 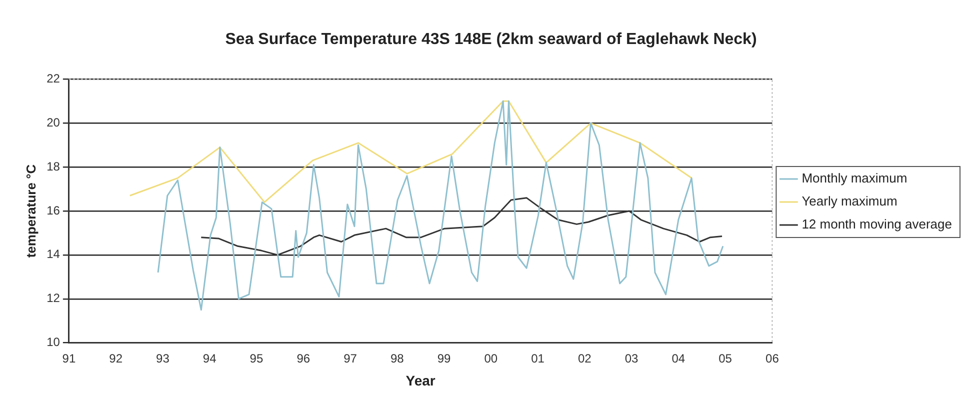 What do you see at coordinates (303, 358) in the screenshot?
I see `x-tick-label: 96` at bounding box center [303, 358].